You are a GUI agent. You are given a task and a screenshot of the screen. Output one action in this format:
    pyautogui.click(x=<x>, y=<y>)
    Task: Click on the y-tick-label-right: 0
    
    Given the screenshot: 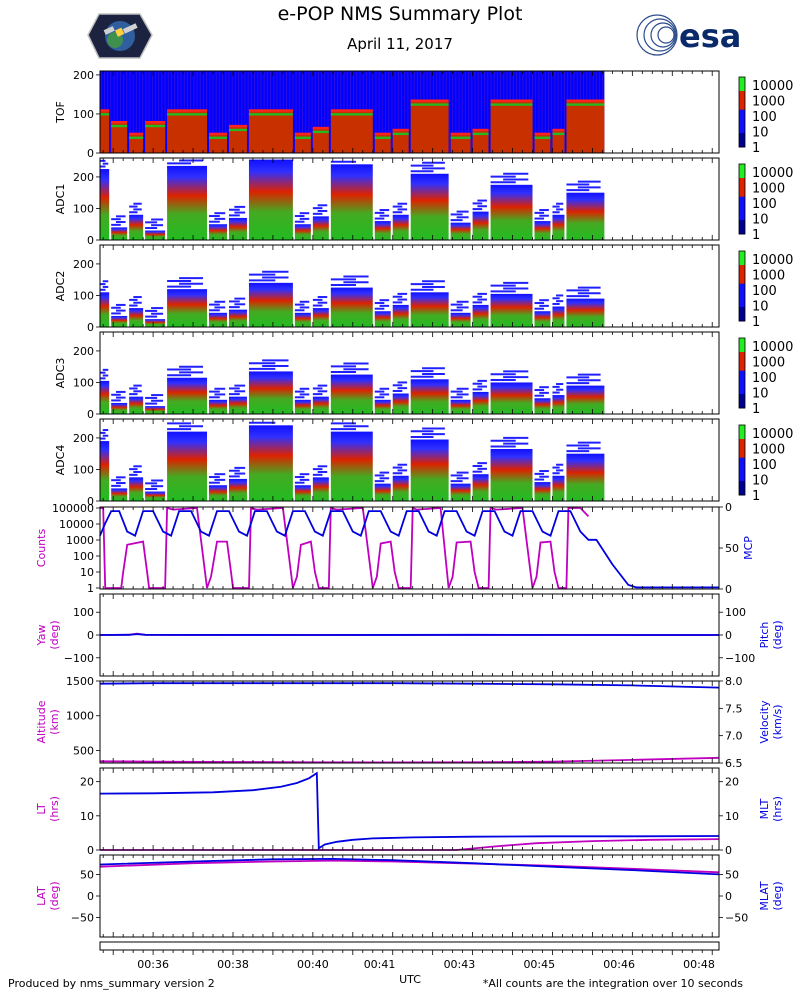 What is the action you would take?
    pyautogui.click(x=728, y=896)
    